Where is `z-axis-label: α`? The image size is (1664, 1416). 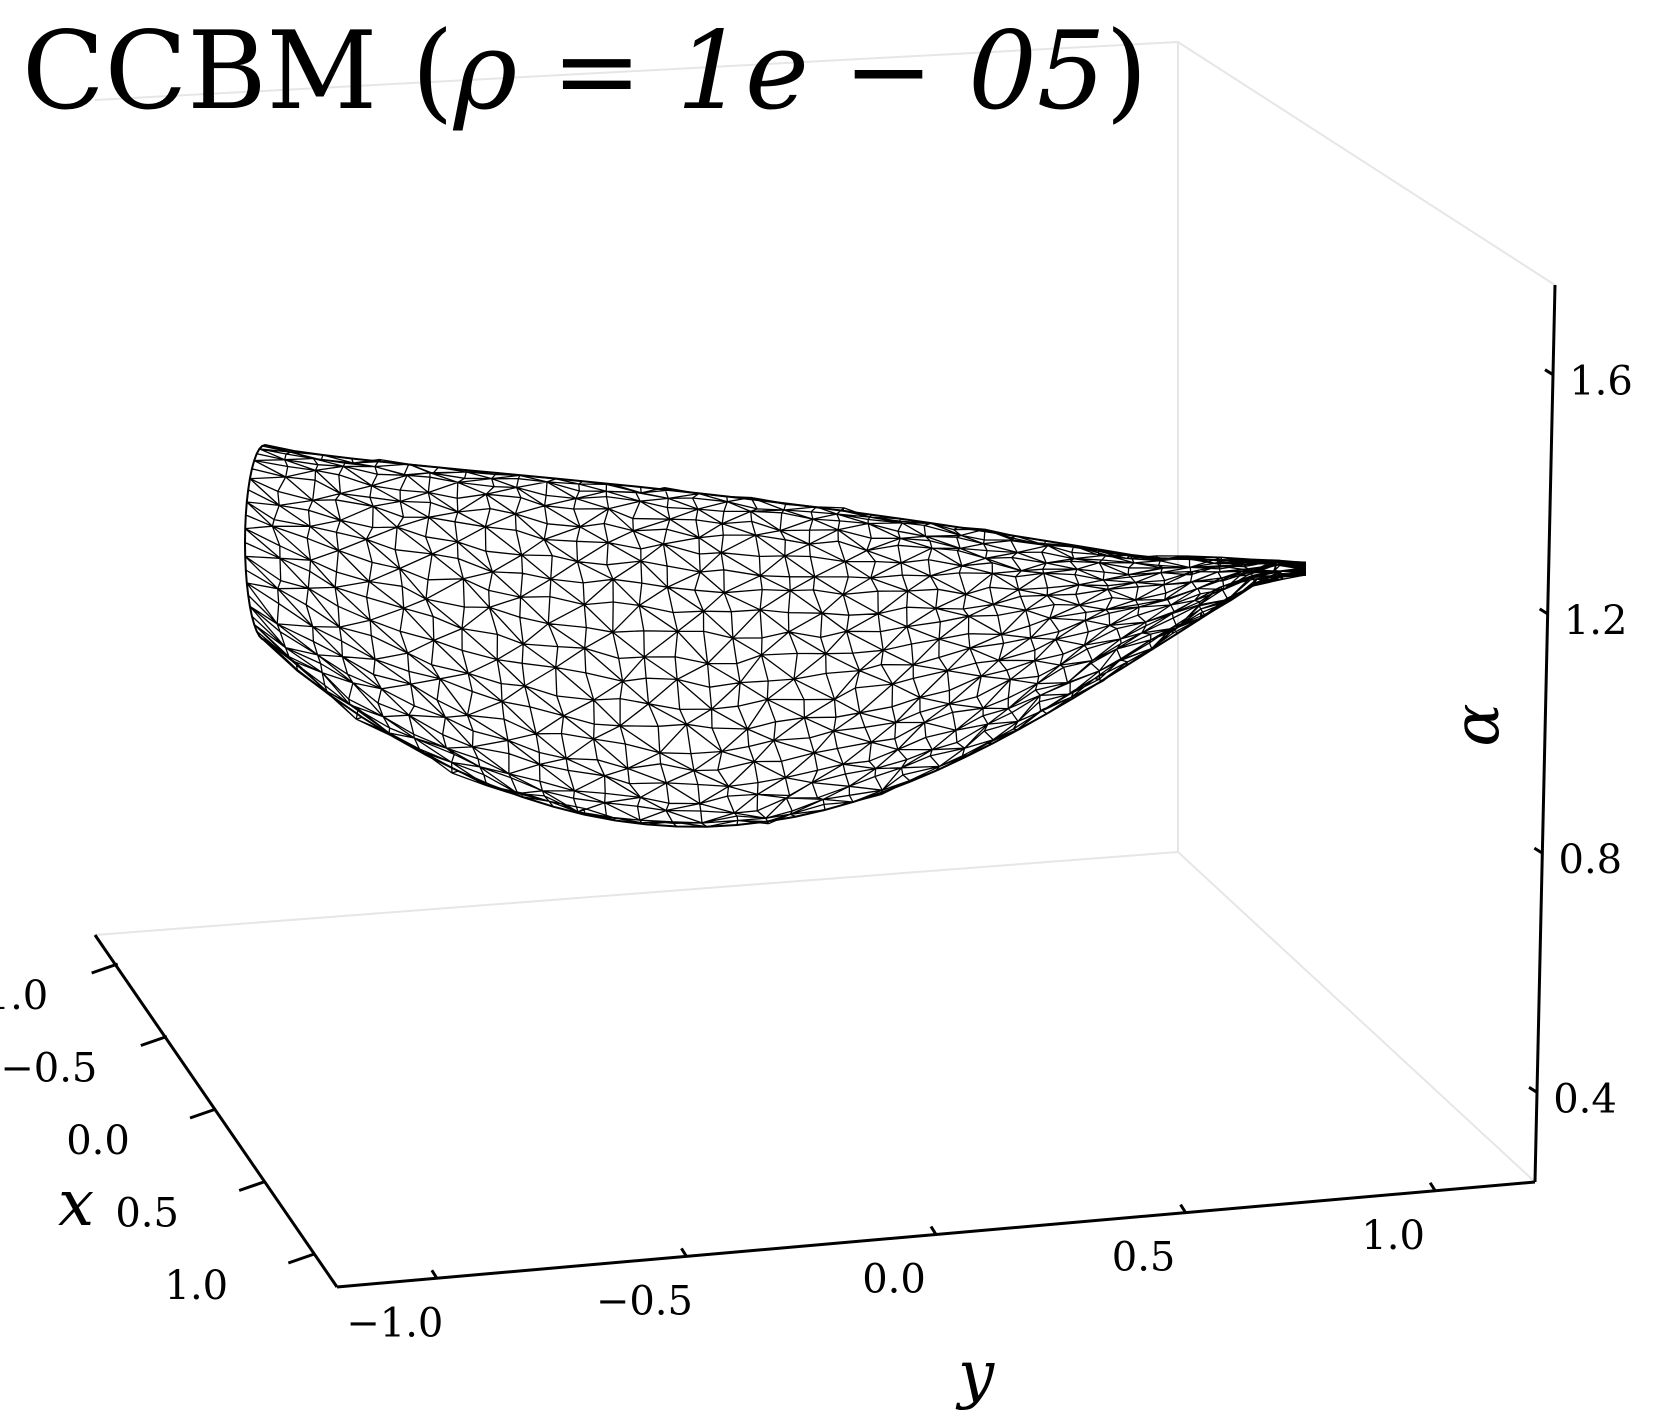 z-axis-label: α is located at coordinates (1477, 724).